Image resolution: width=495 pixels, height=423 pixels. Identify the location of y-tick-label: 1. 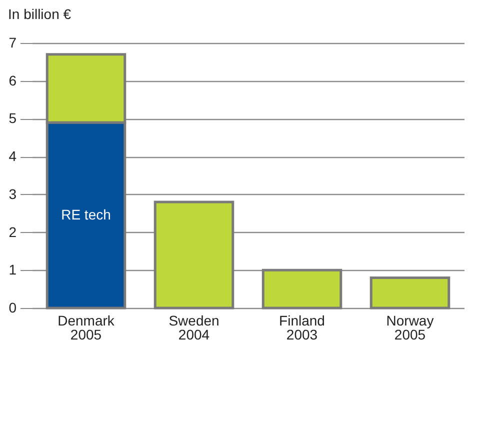
(12, 270).